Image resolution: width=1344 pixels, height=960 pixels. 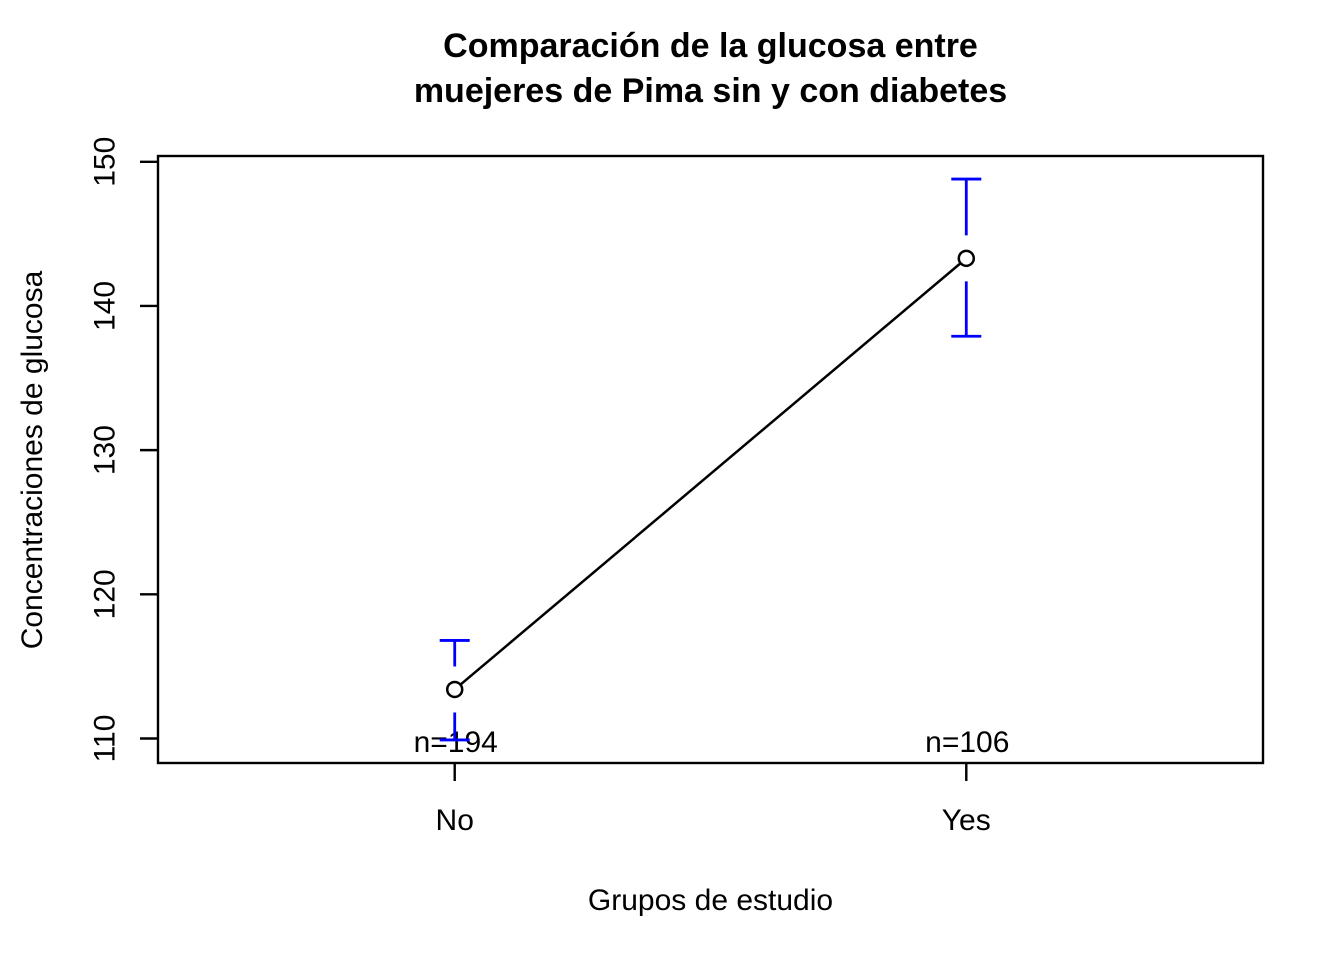 What do you see at coordinates (32, 460) in the screenshot?
I see `y-axis-label: Concentraciones de glucosa` at bounding box center [32, 460].